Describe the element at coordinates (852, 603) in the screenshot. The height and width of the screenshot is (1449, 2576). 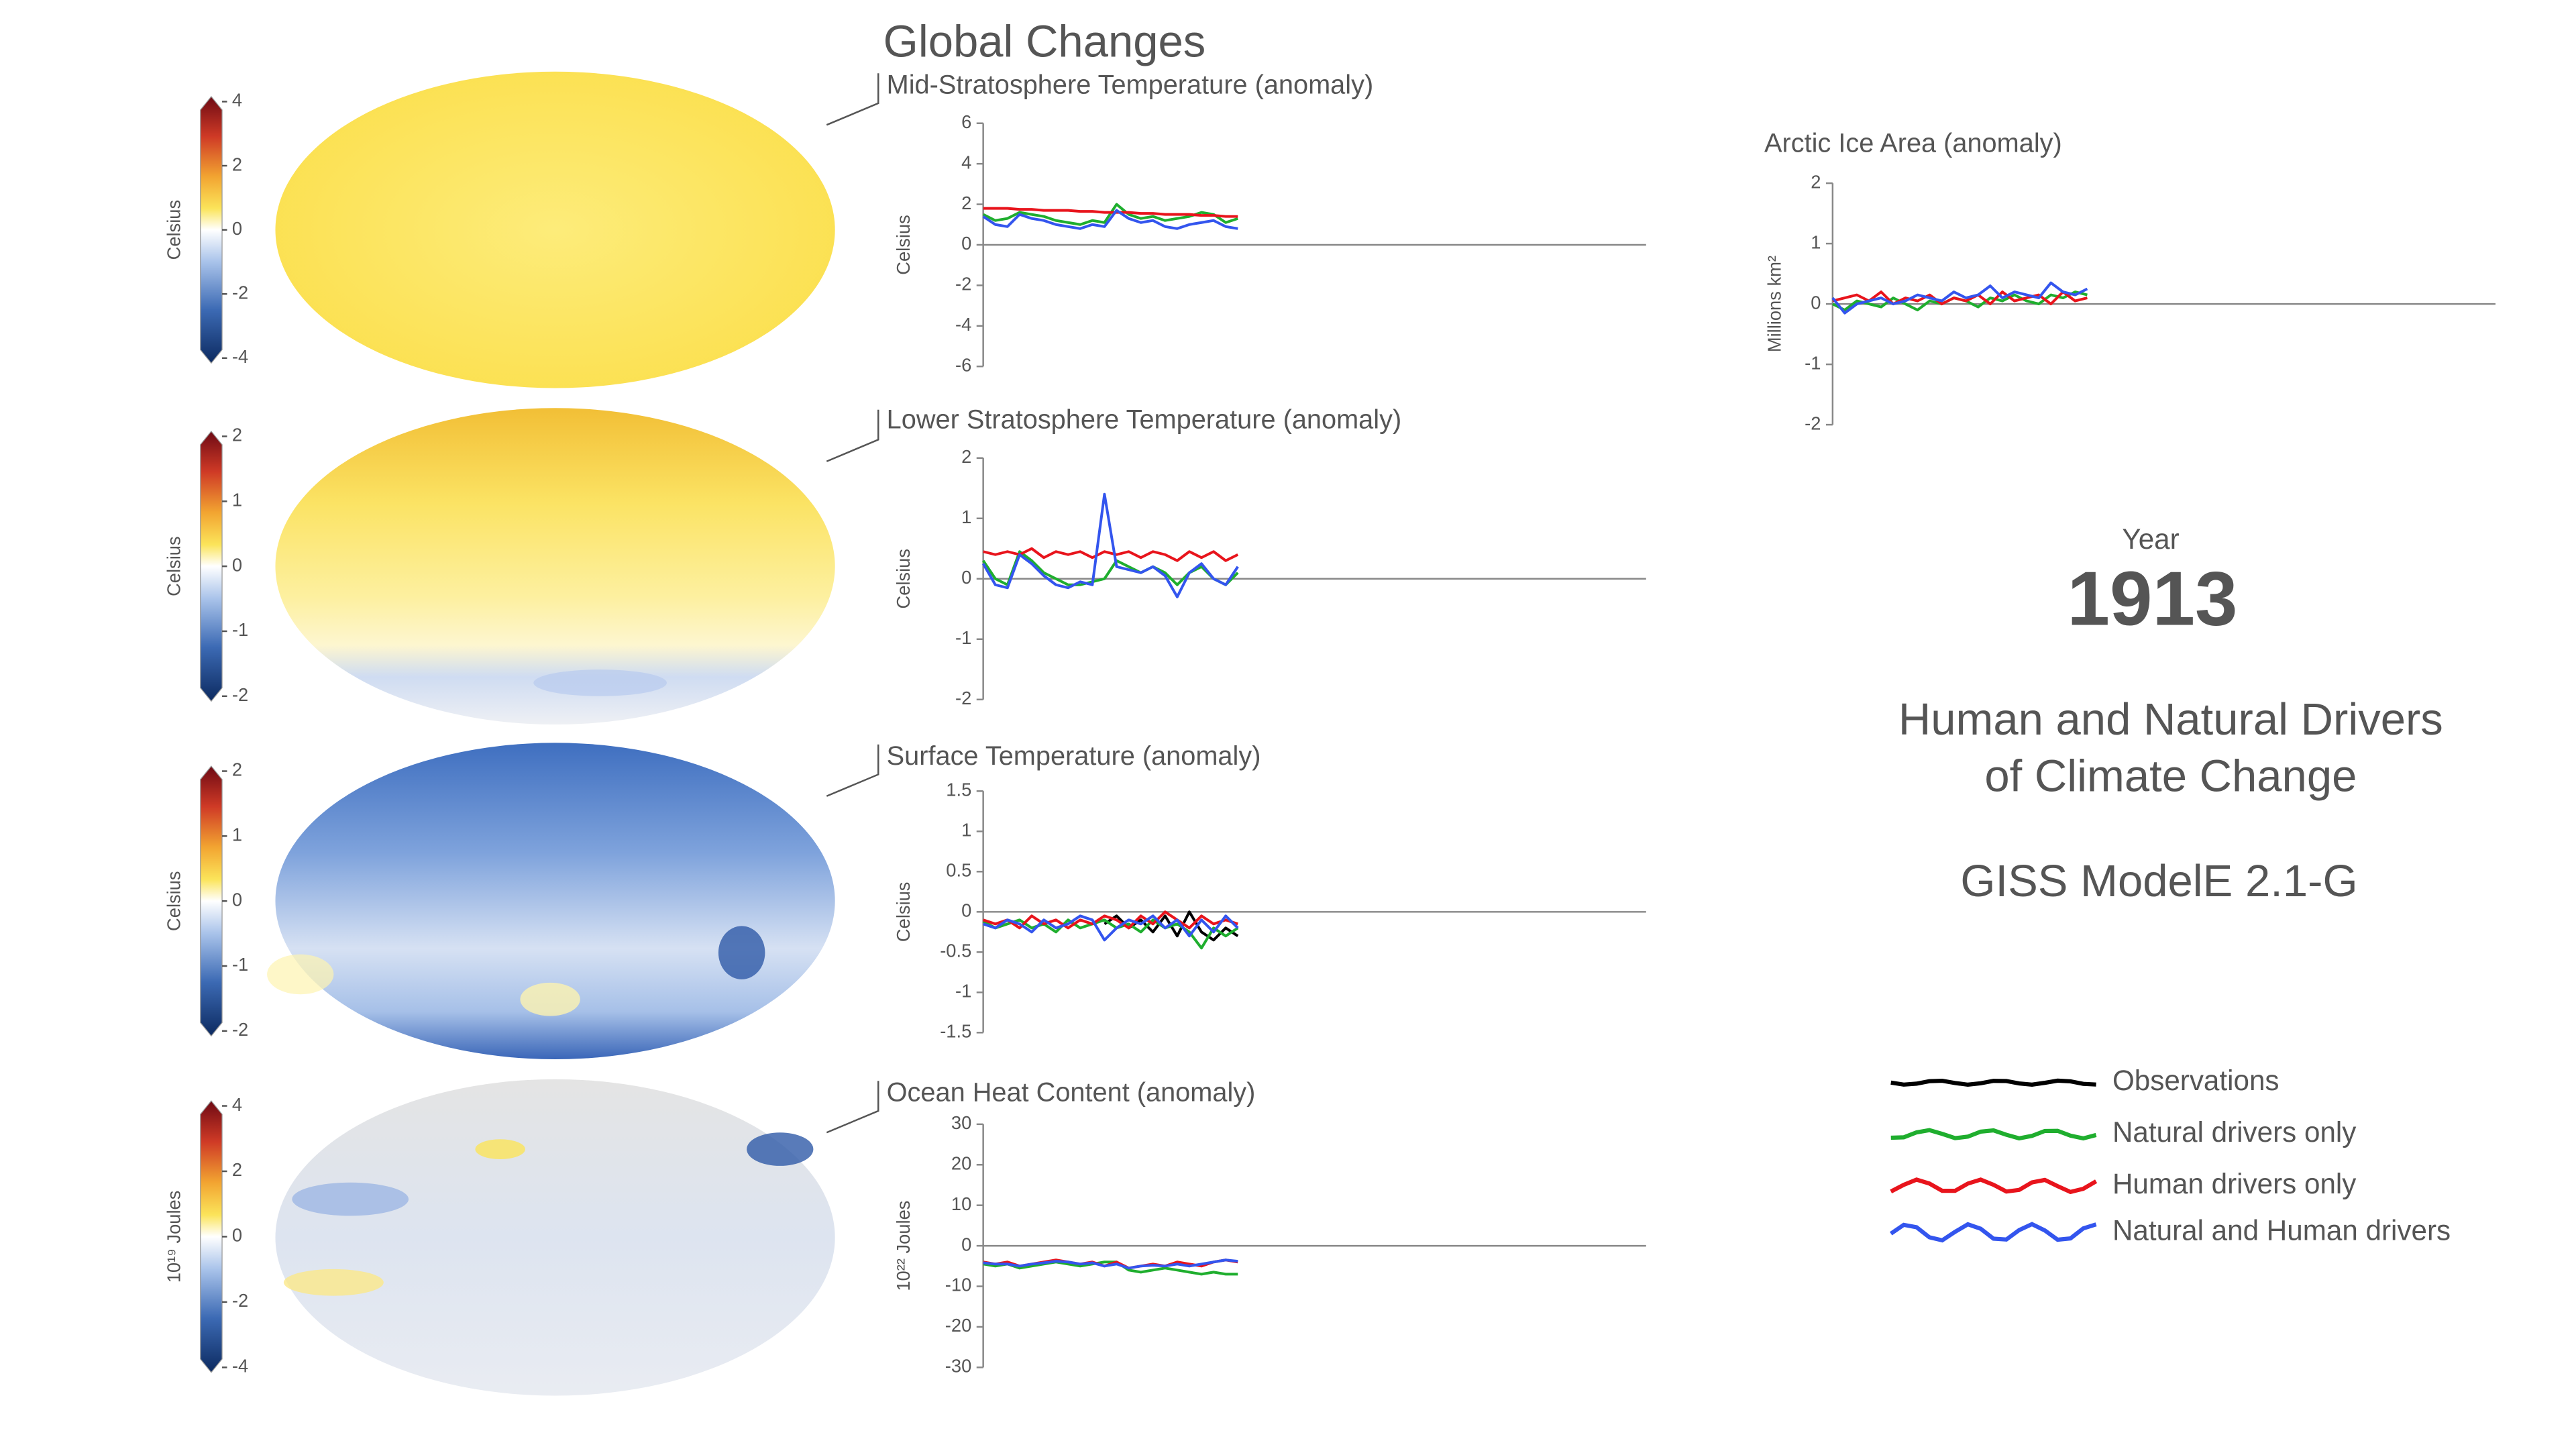
I see `connectors` at that location.